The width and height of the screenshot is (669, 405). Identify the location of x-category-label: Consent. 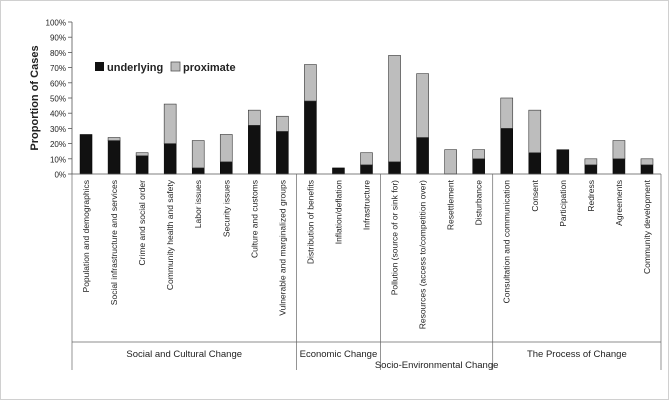
(535, 195).